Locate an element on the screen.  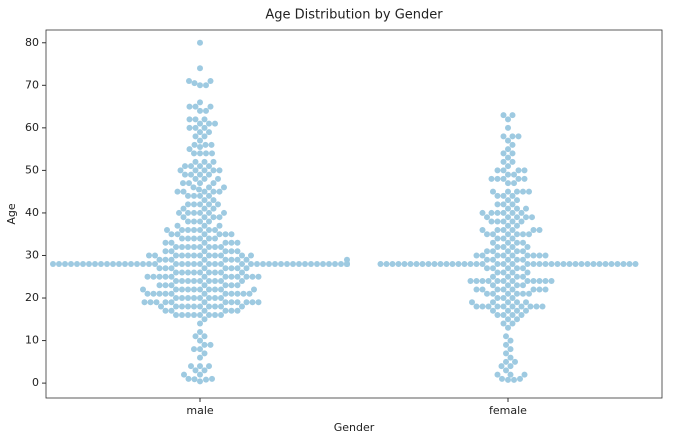
y-tick-label: 50 is located at coordinates (32, 169).